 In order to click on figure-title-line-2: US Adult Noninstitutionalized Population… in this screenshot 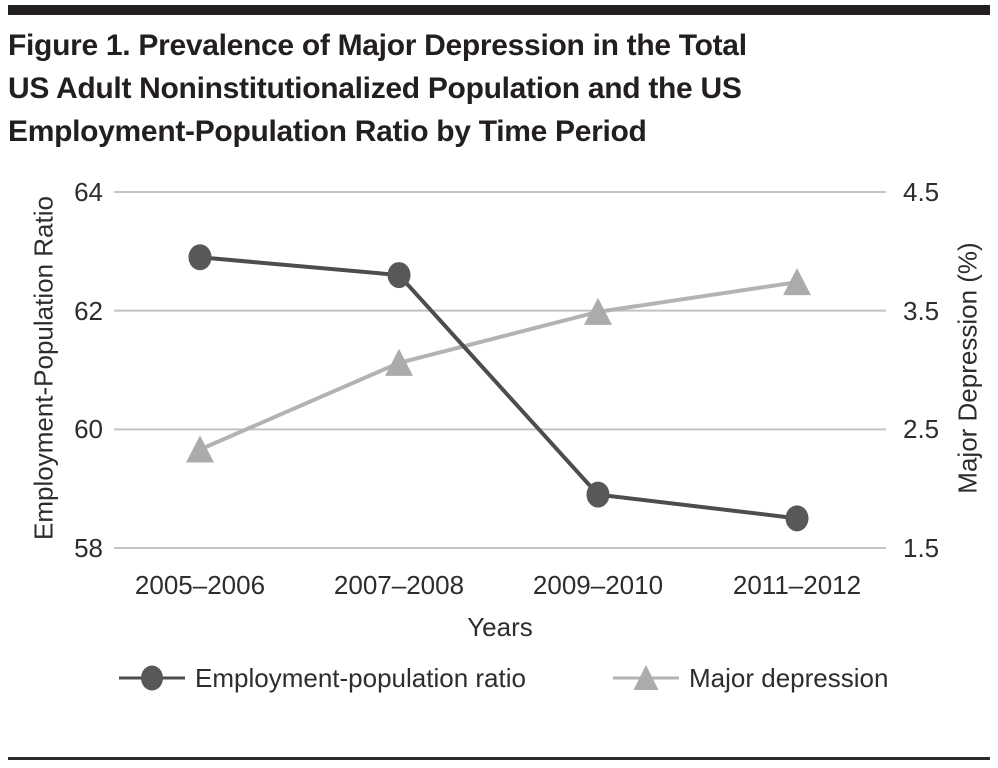, I will do `click(375, 88)`.